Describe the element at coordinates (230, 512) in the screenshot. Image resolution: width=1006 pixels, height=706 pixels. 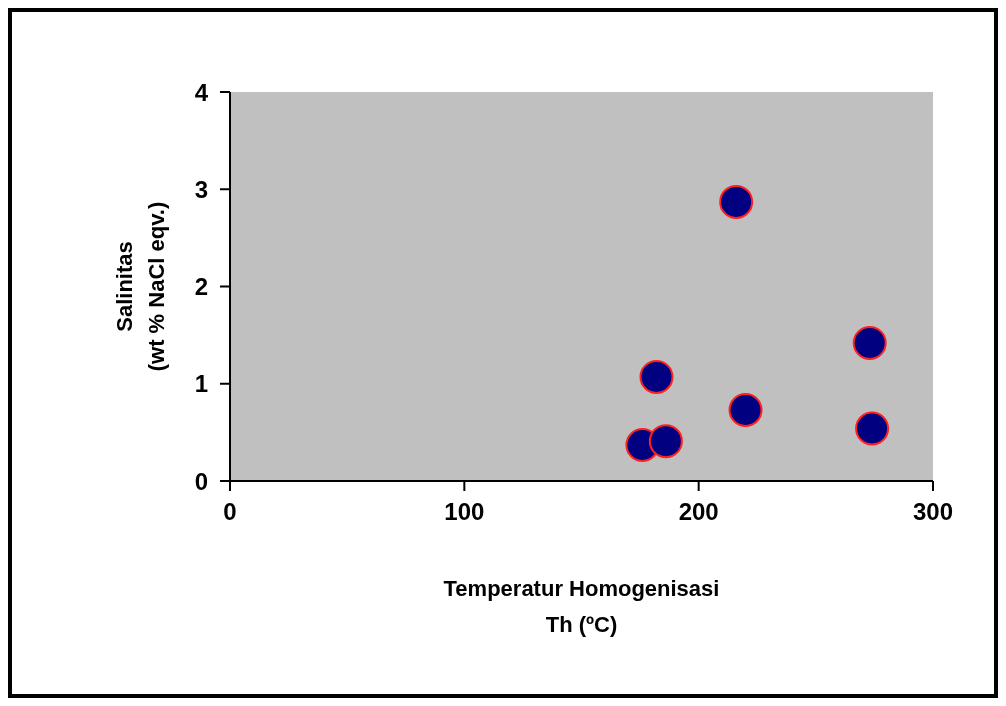
I see `x-tick-label: 0` at that location.